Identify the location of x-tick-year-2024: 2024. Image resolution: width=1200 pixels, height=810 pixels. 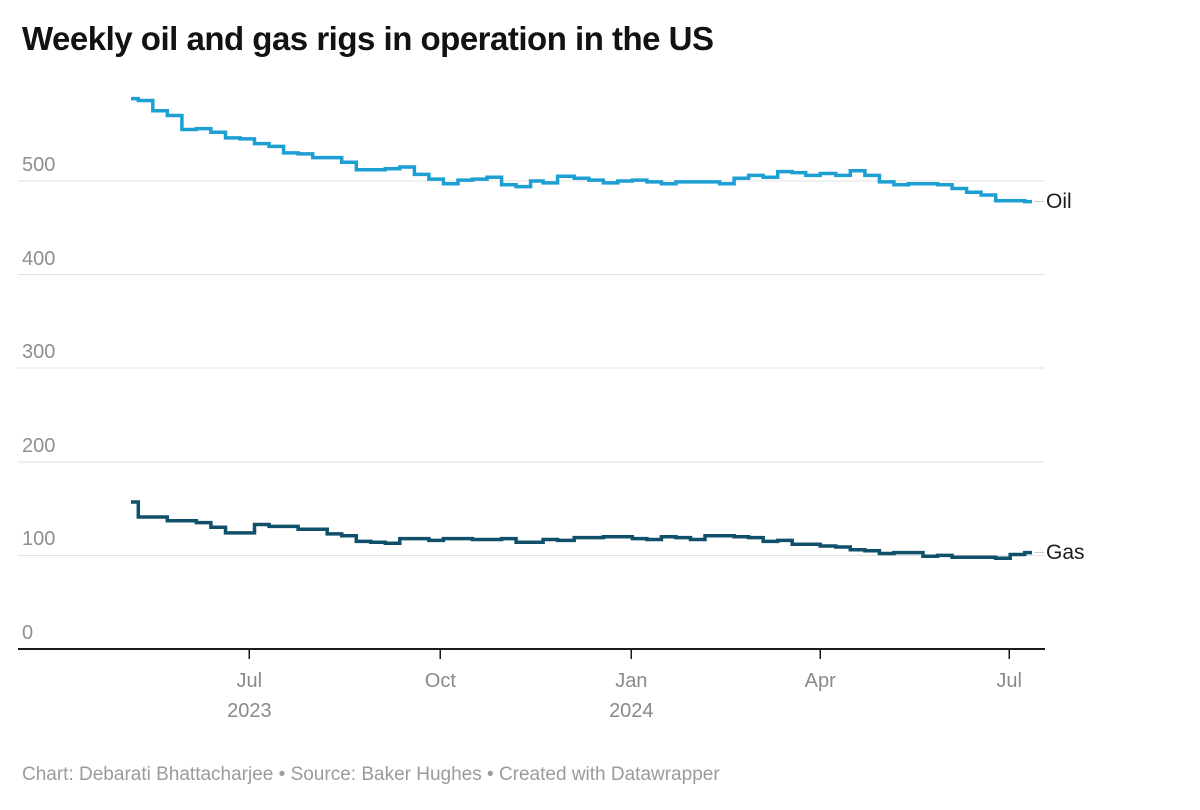
(631, 711).